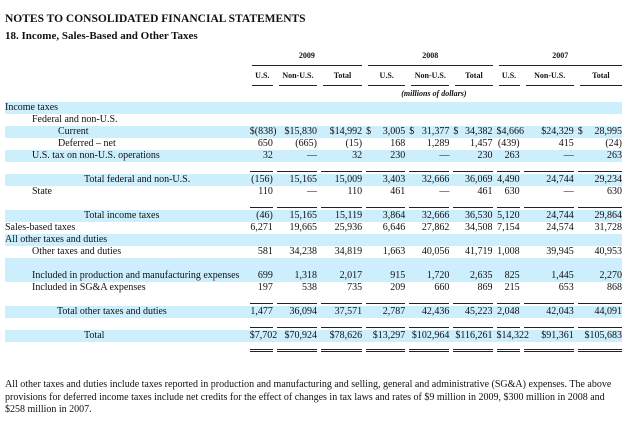  What do you see at coordinates (125, 312) in the screenshot?
I see `row-label: Total other taxes and duties` at bounding box center [125, 312].